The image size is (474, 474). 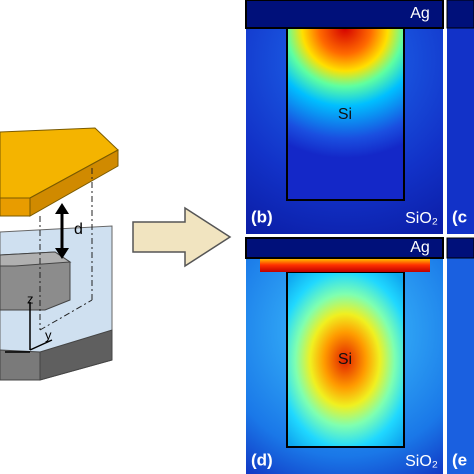 I want to click on si-block-top, so click(x=36, y=259).